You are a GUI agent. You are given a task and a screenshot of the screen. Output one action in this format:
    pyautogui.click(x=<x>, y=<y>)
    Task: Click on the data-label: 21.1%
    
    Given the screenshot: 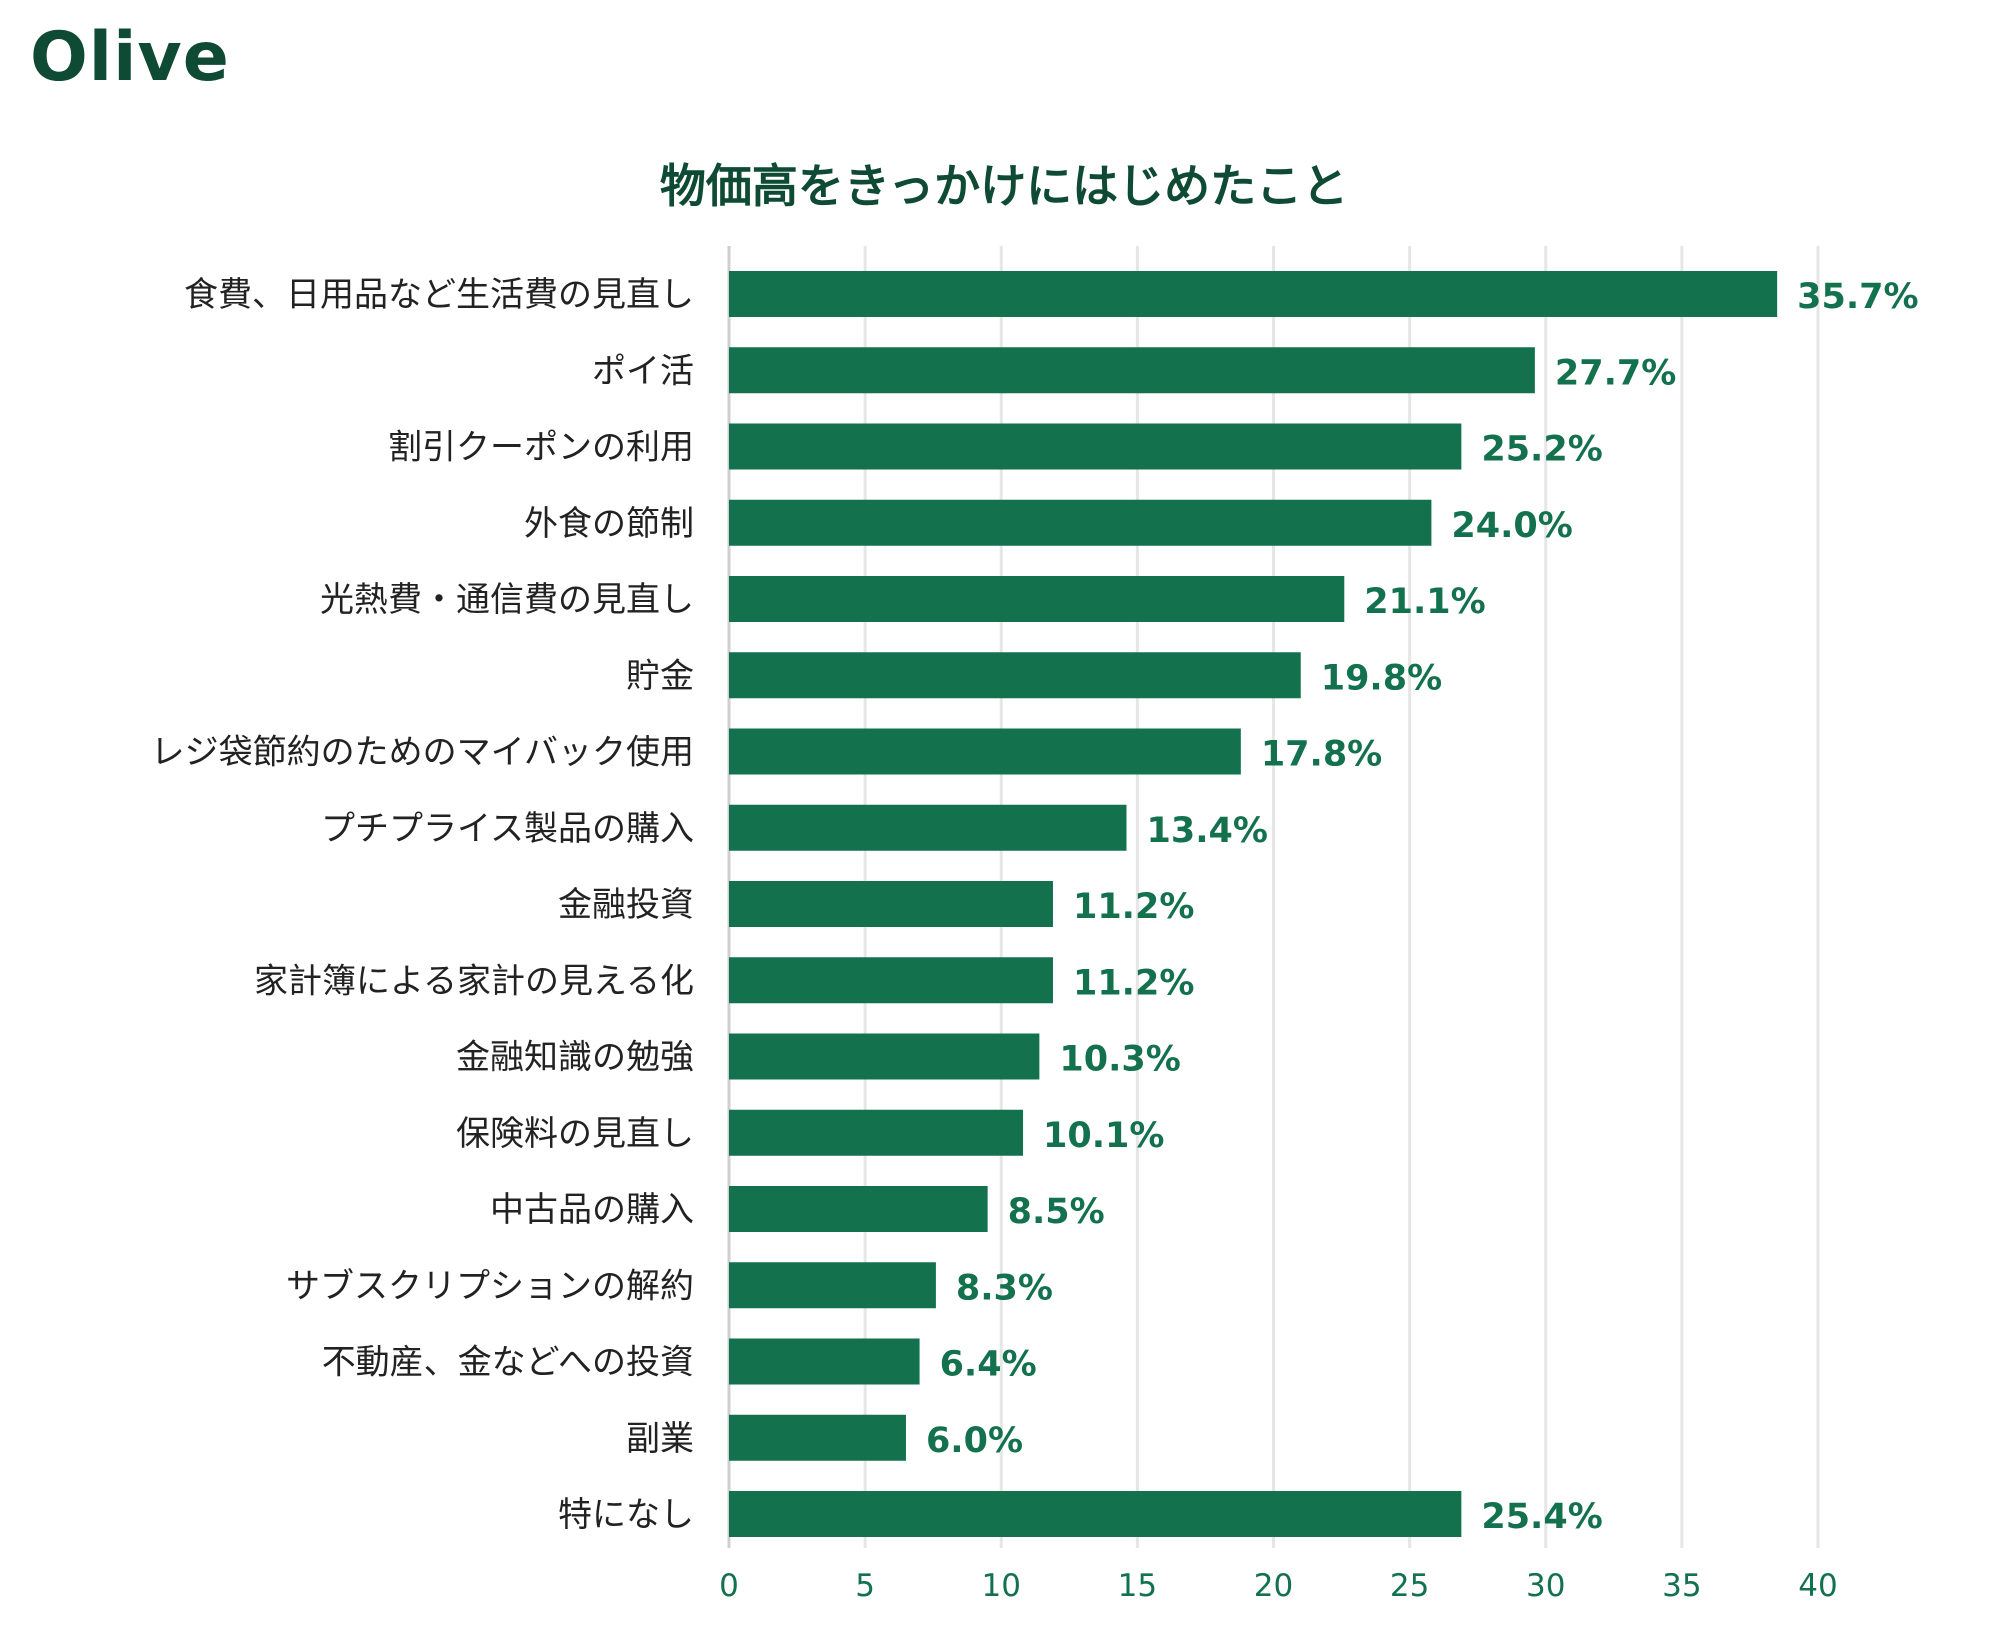 What is the action you would take?
    pyautogui.click(x=1424, y=602)
    